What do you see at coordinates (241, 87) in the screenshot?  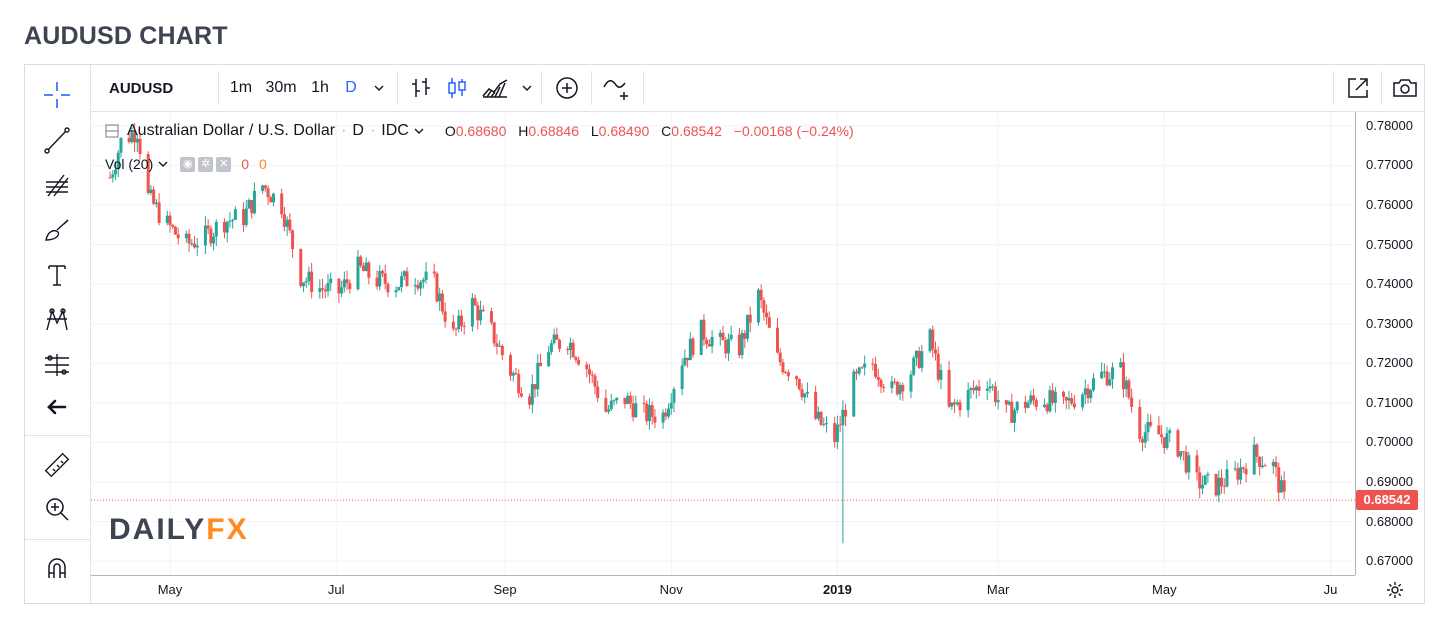 I see `interval-1m: 1m` at bounding box center [241, 87].